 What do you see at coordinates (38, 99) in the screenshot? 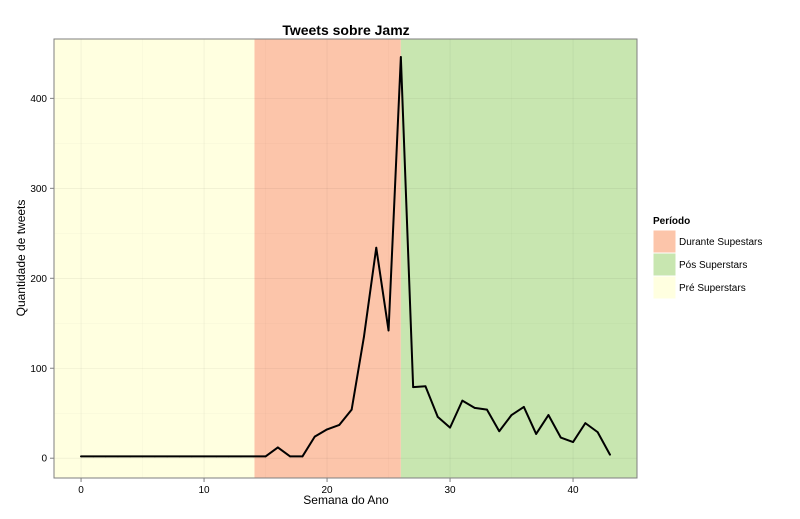
I see `y-tick-label: 400` at bounding box center [38, 99].